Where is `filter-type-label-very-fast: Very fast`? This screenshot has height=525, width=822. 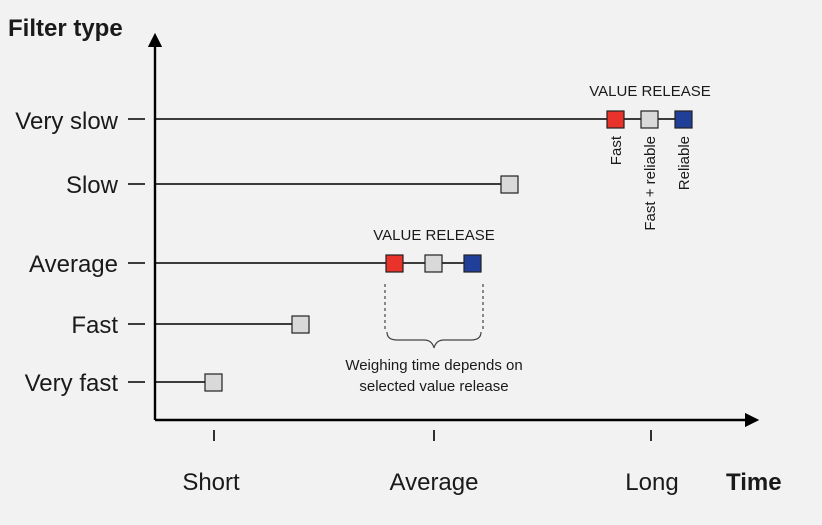 filter-type-label-very-fast: Very fast is located at coordinates (72, 383).